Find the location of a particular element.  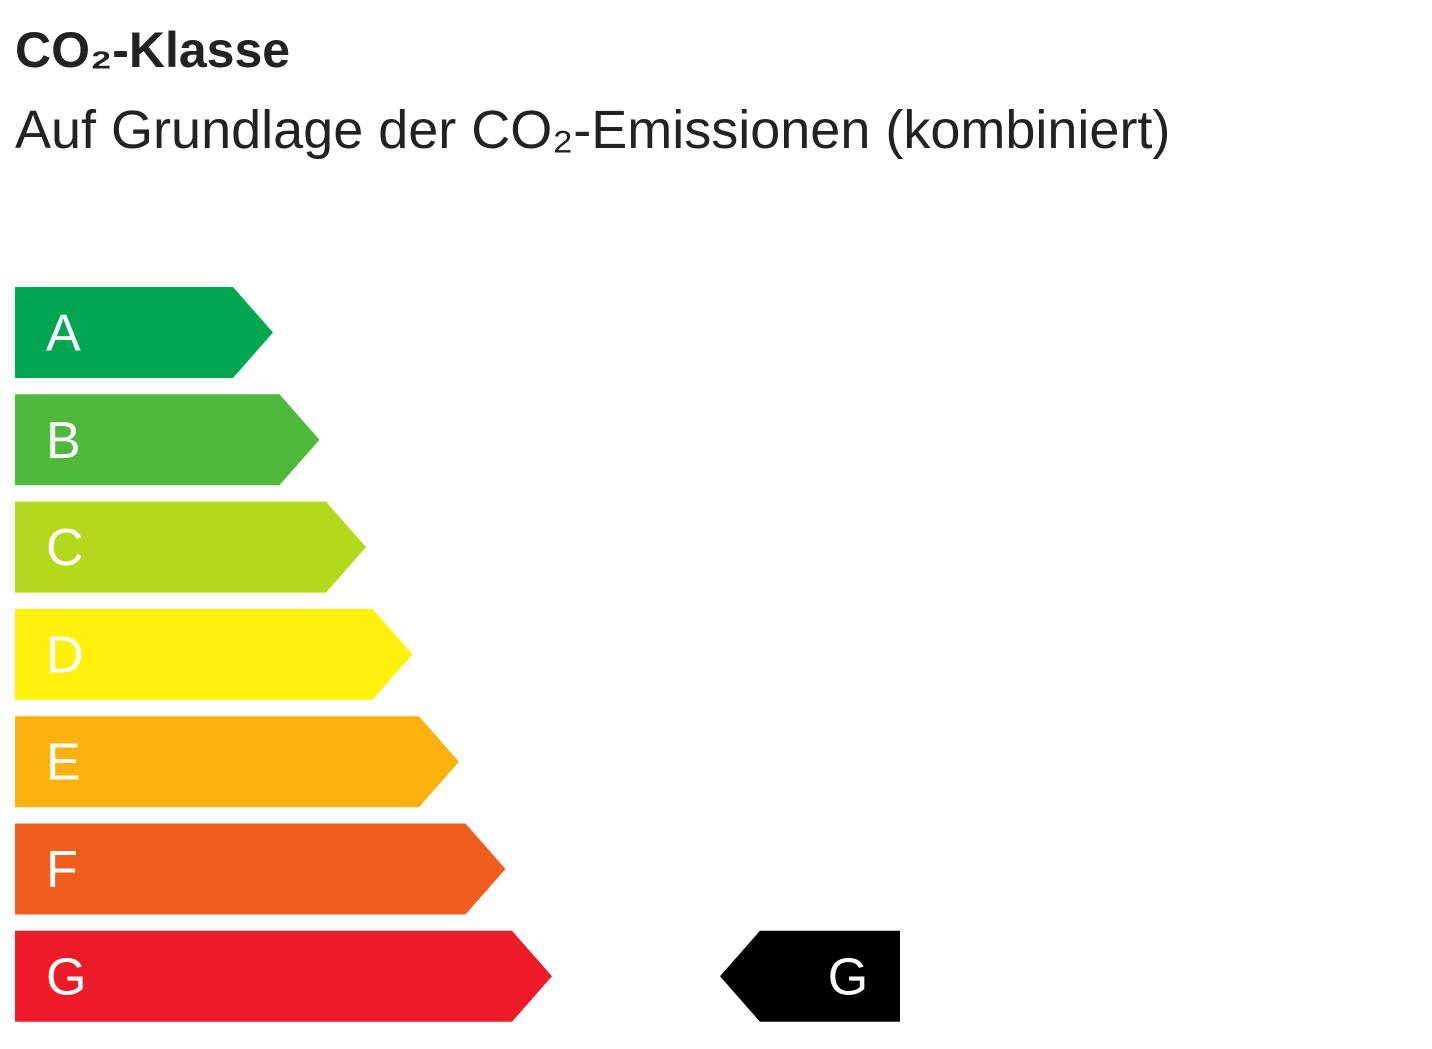

class-label: G is located at coordinates (66, 977).